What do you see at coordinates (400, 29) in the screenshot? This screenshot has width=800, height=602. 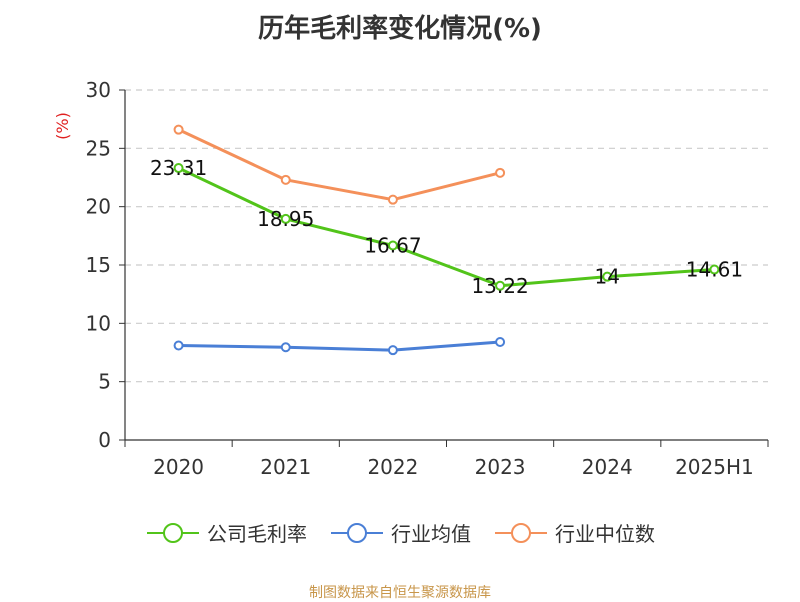 I see `chart-title: 历年毛利率变化情况(%)` at bounding box center [400, 29].